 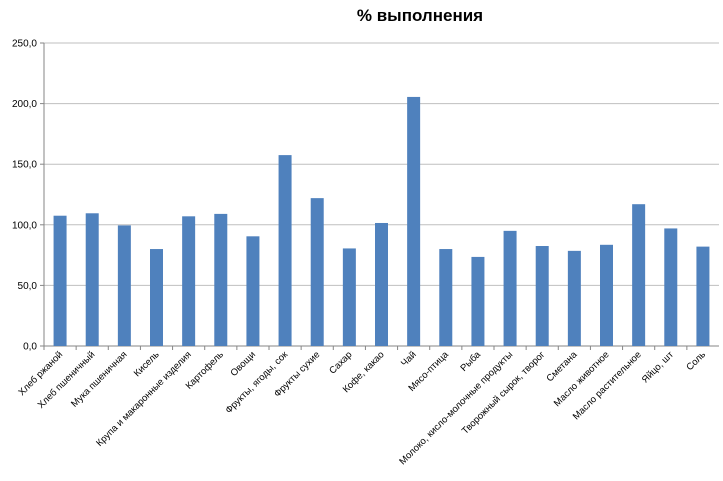 What do you see at coordinates (244, 364) in the screenshot?
I see `x-category-label: Овощи` at bounding box center [244, 364].